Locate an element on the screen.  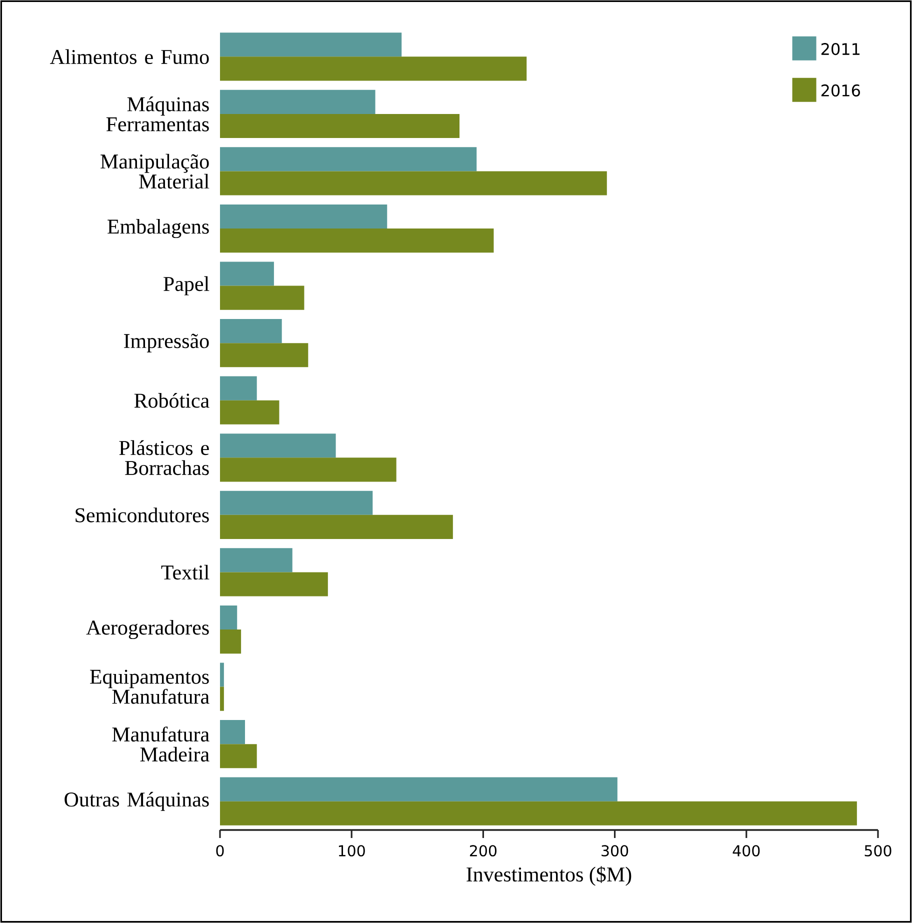
legend-label: 2016 is located at coordinates (840, 90).